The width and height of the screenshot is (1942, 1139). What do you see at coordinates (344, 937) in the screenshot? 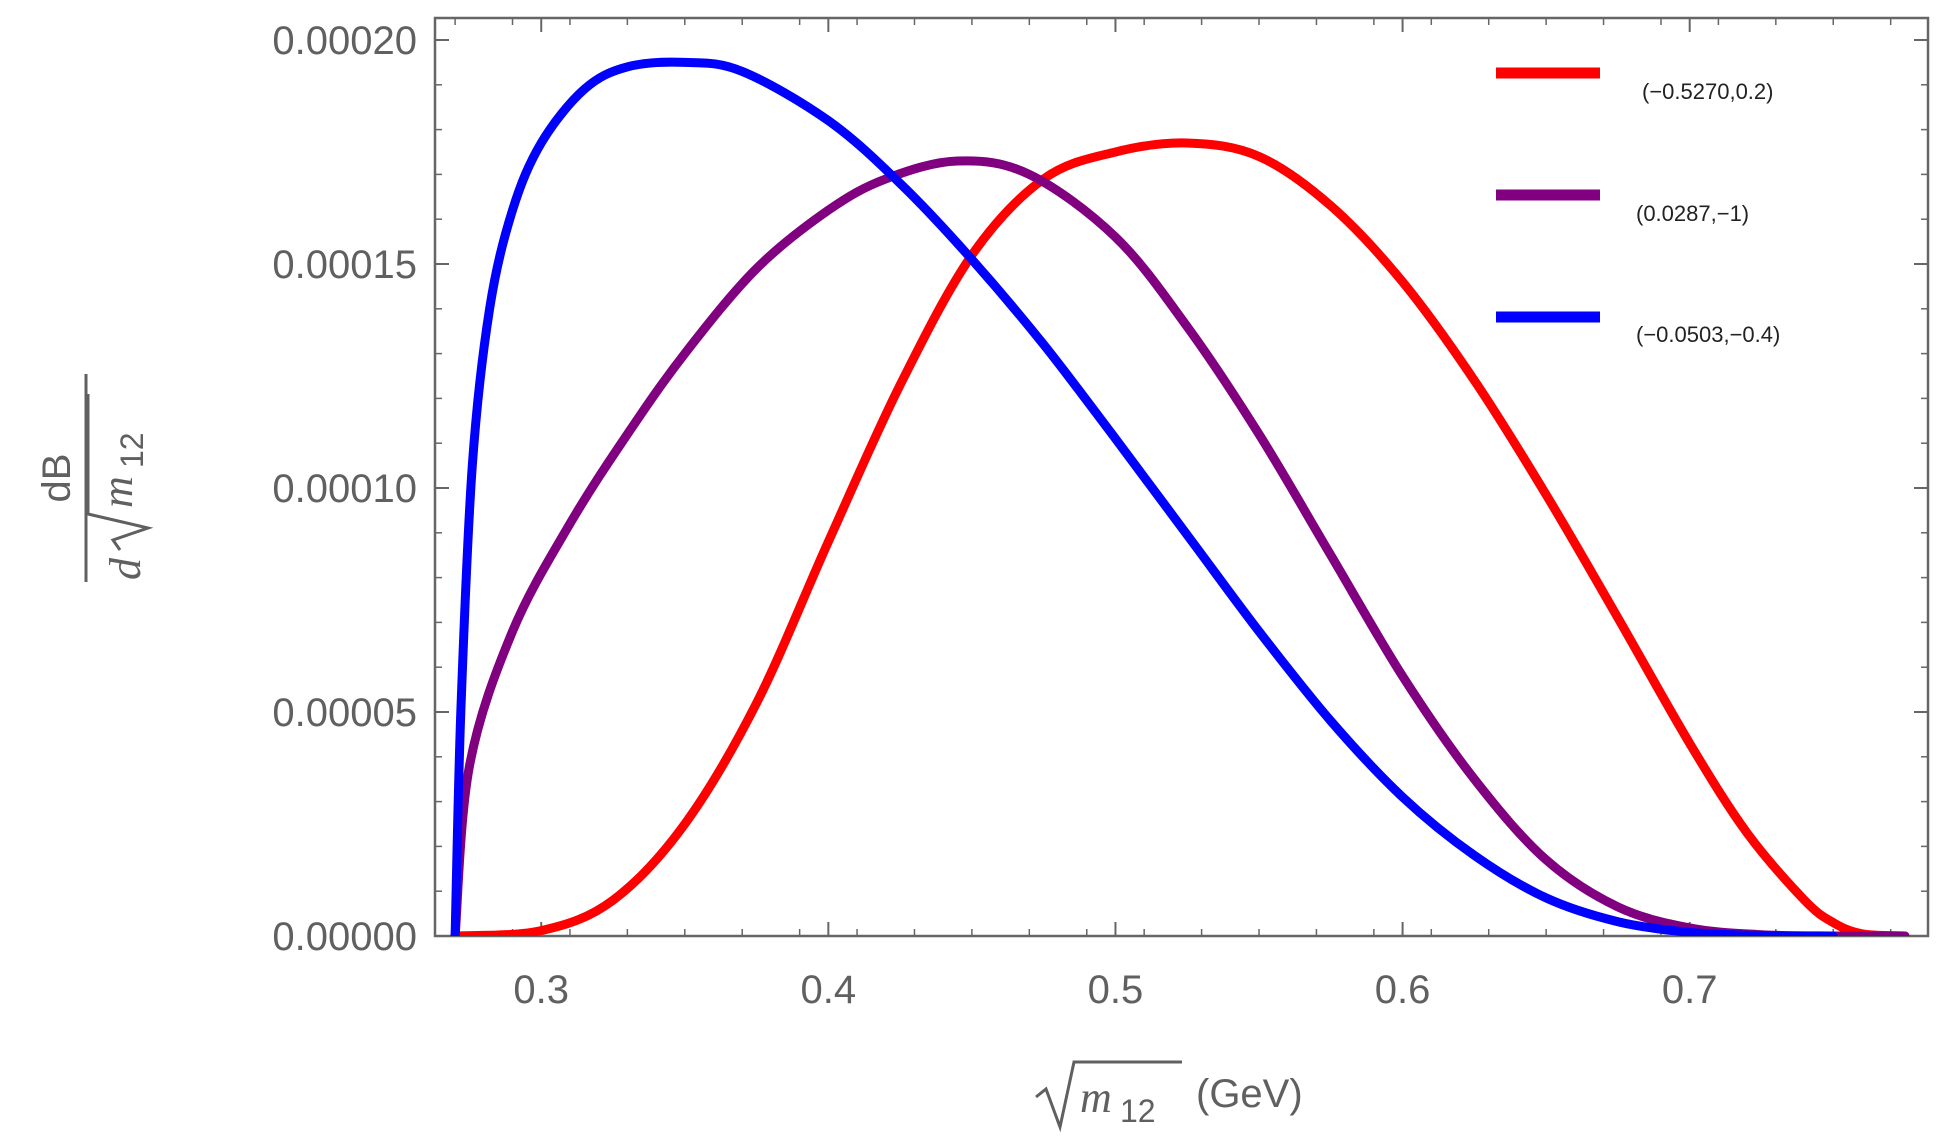
I see `y-tick-label: 0.00000` at bounding box center [344, 937].